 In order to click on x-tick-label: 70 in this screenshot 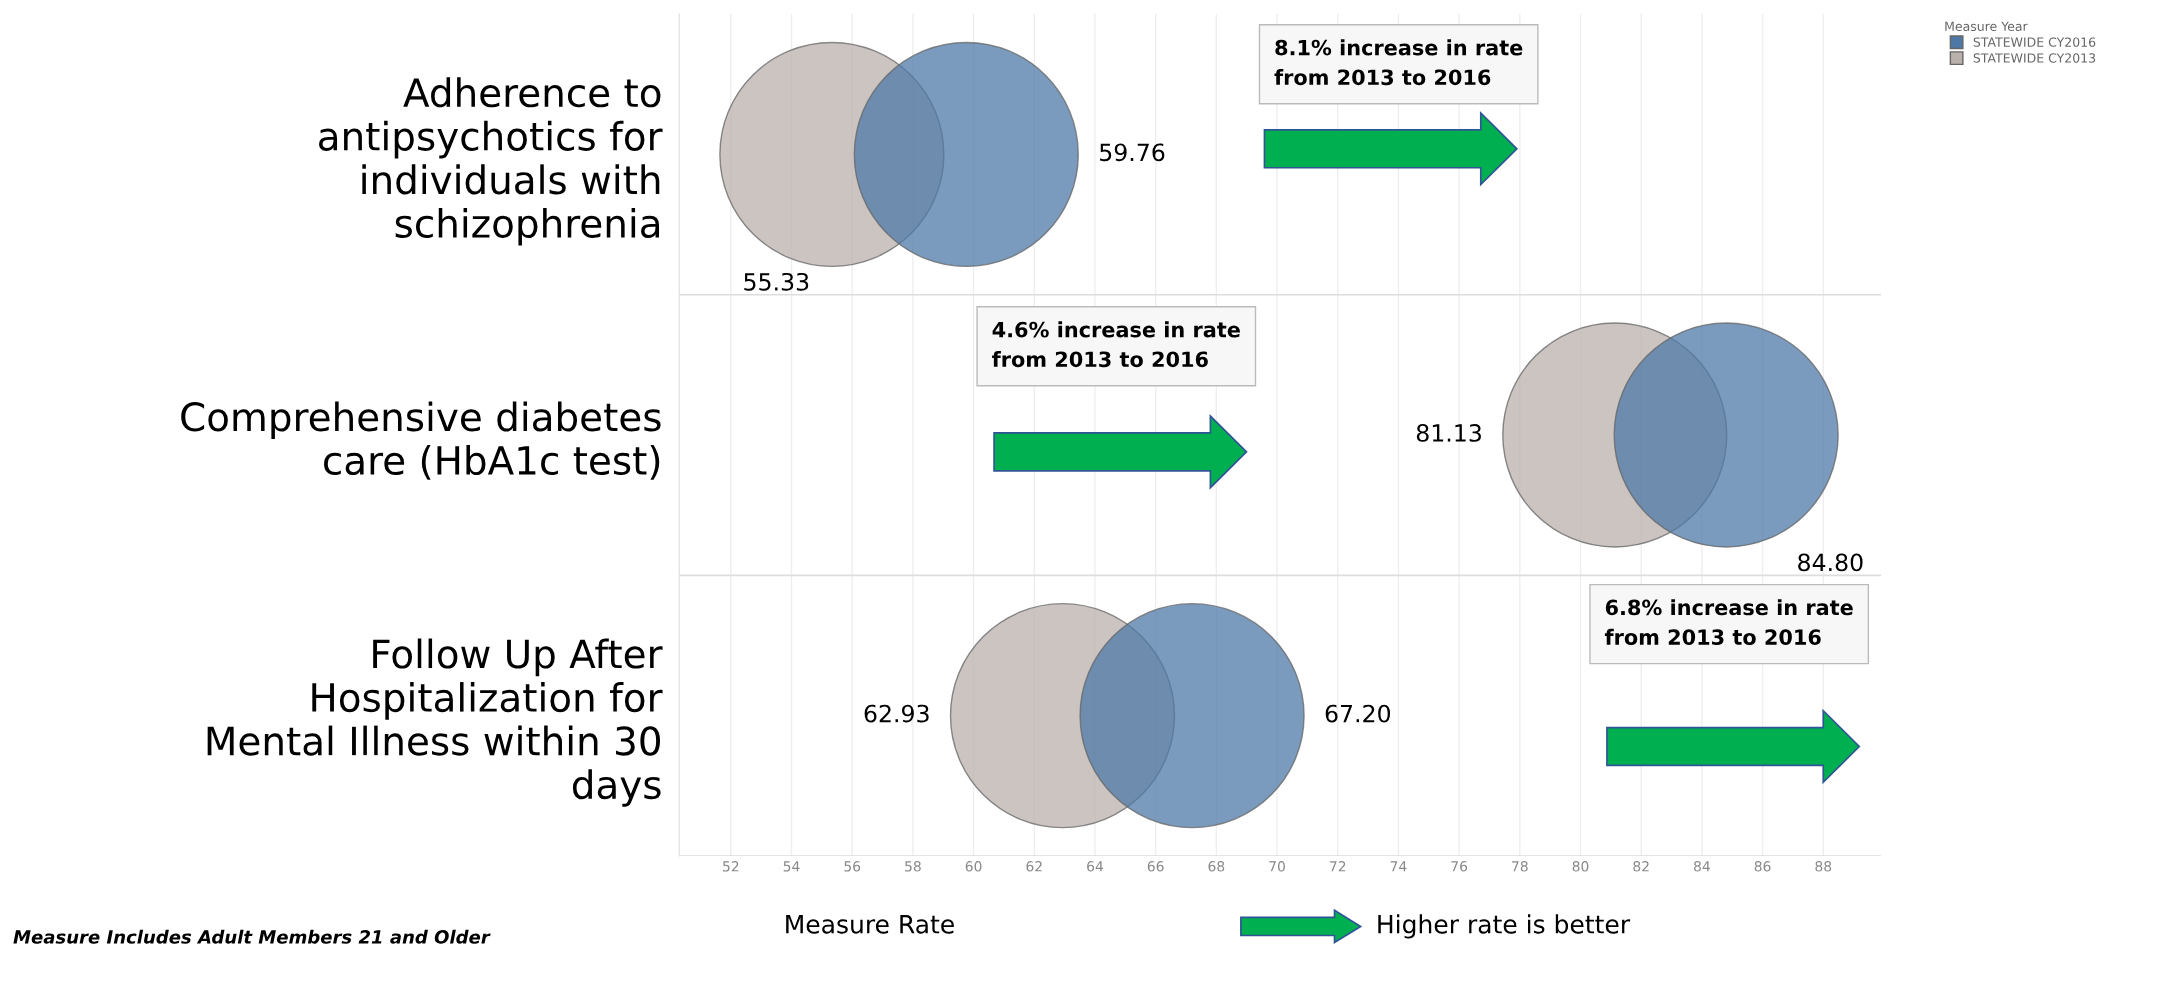, I will do `click(1277, 866)`.